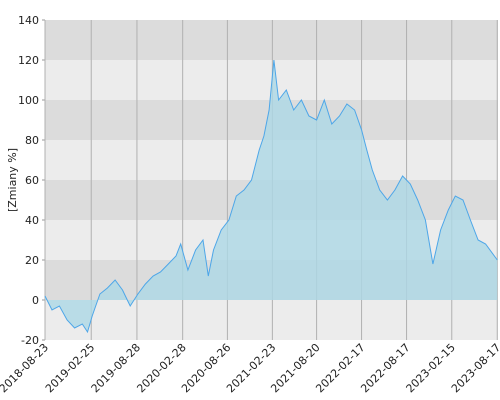 This screenshot has height=400, width=500. What do you see at coordinates (35, 300) in the screenshot?
I see `y-tick-label: 0` at bounding box center [35, 300].